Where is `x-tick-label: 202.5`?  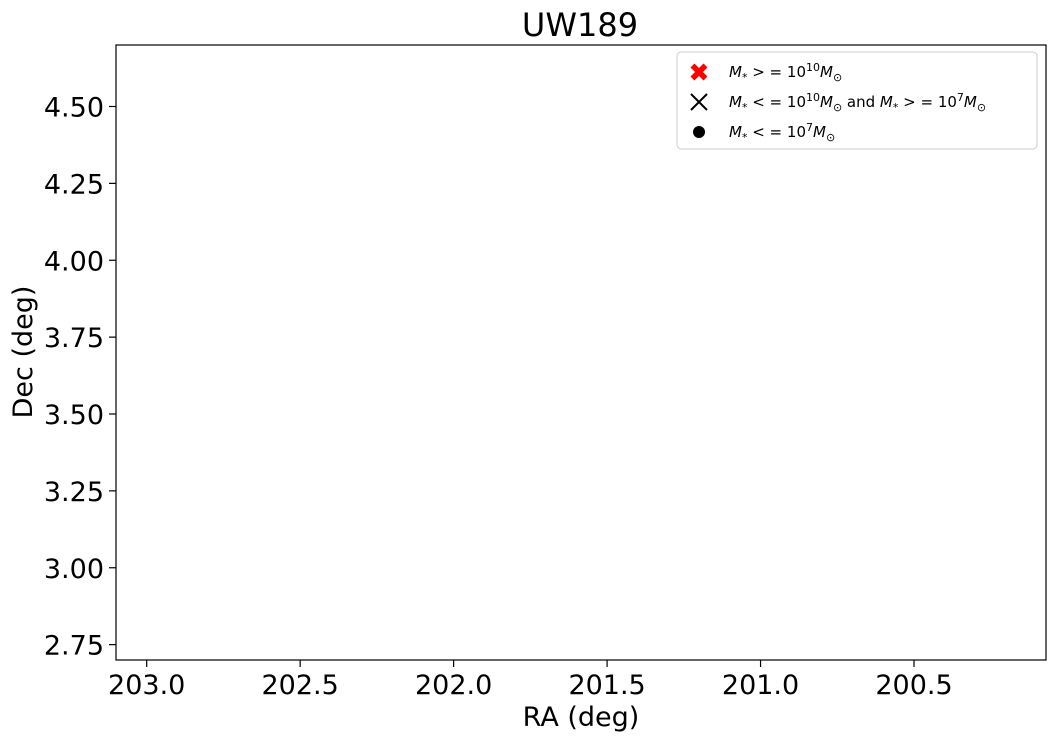
x-tick-label: 202.5 is located at coordinates (300, 685).